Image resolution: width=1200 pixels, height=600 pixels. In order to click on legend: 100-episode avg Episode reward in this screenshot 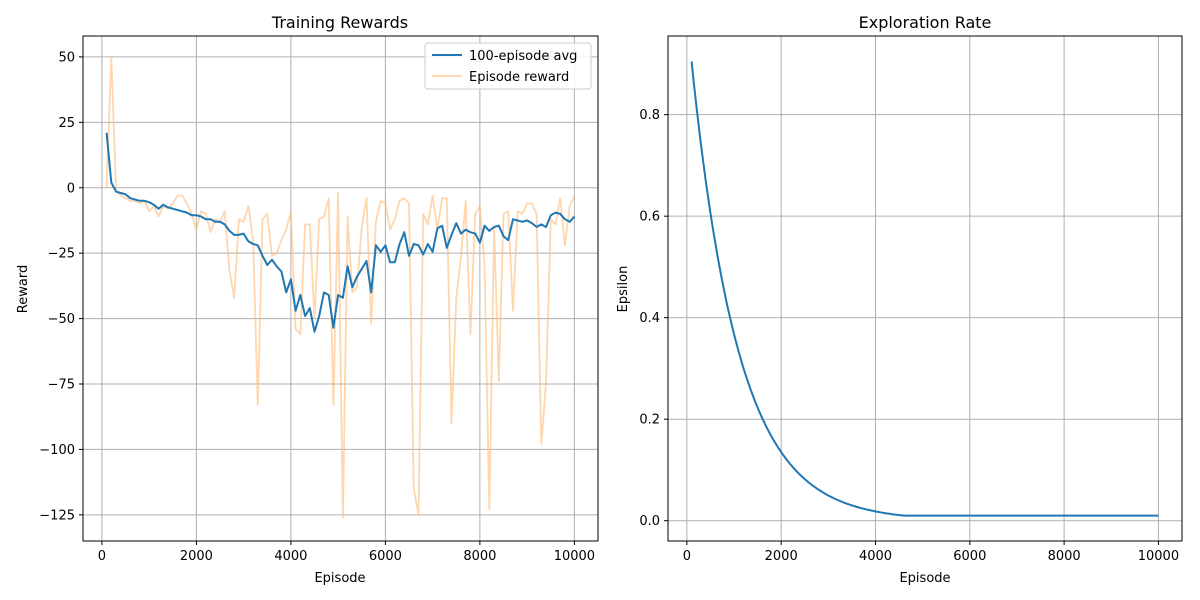, I will do `click(508, 66)`.